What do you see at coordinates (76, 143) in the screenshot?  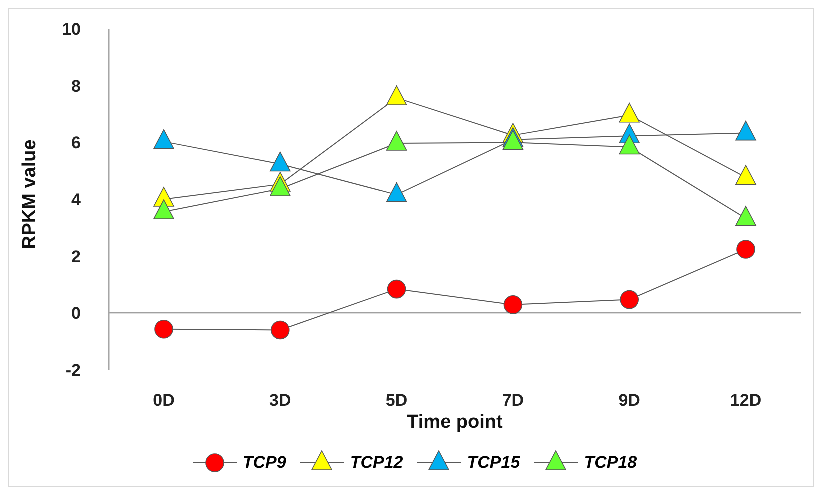 I see `y-tick-label: 6` at bounding box center [76, 143].